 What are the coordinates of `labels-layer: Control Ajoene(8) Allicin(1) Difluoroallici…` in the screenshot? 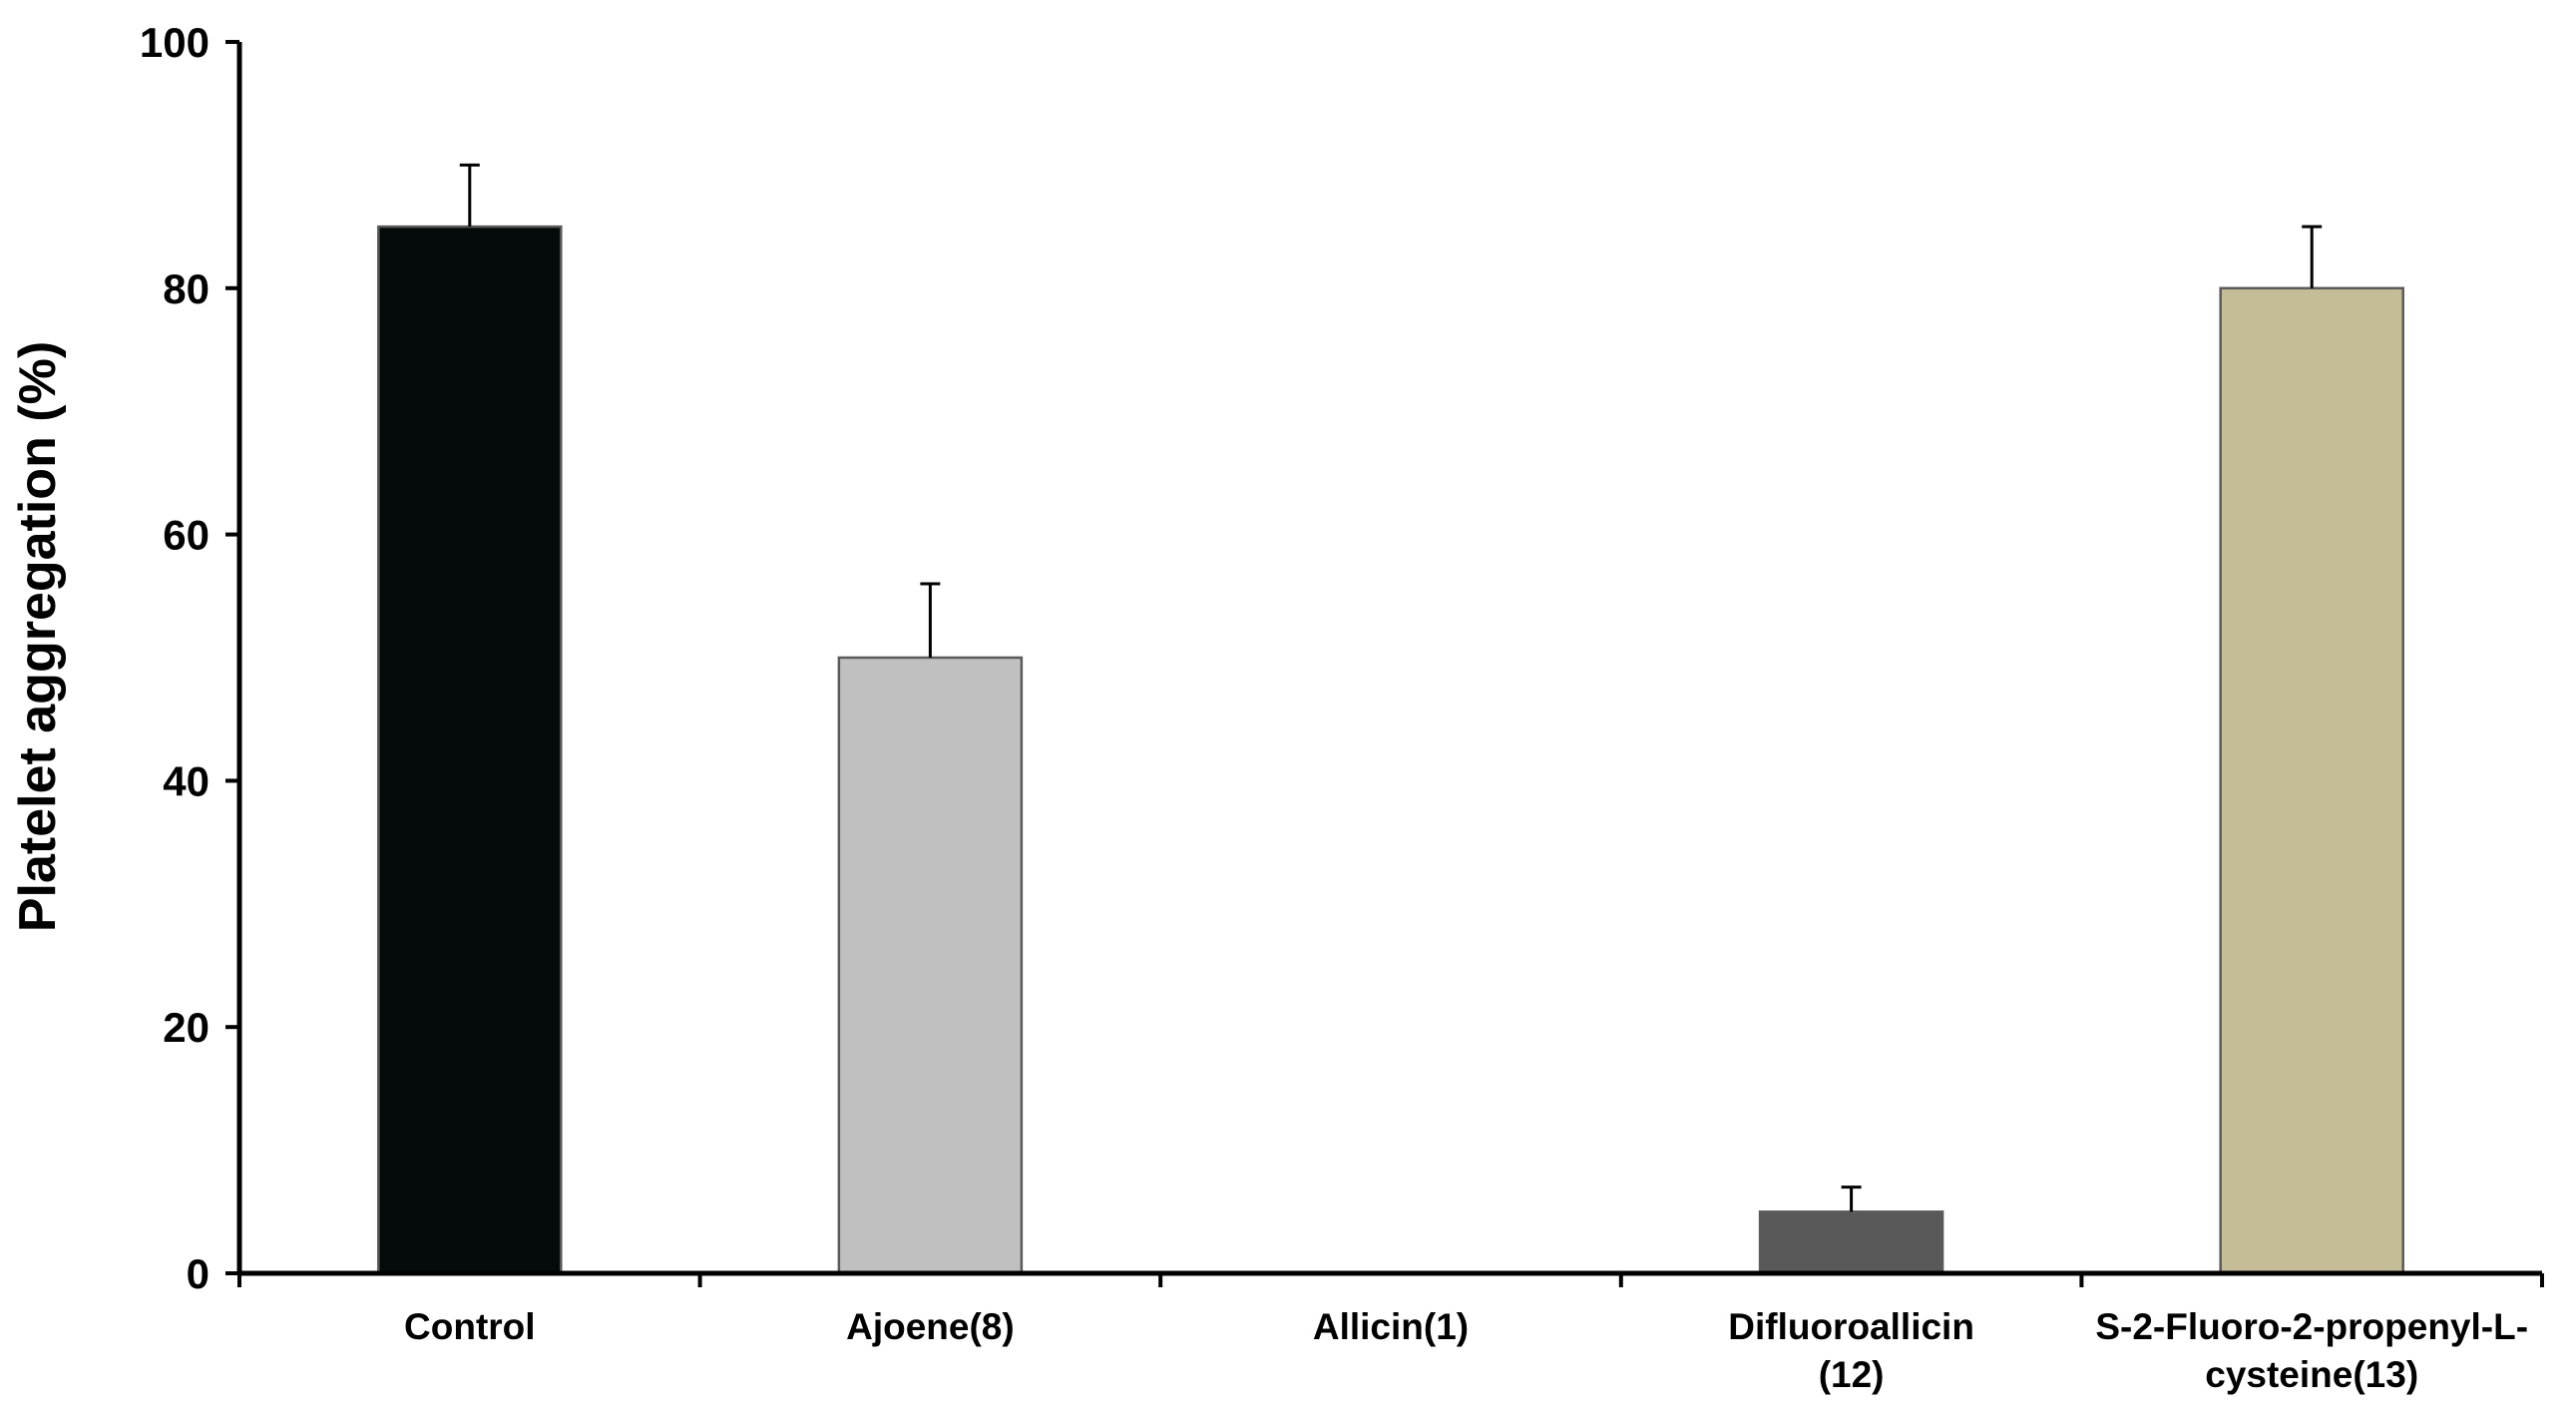 It's located at (1466, 1350).